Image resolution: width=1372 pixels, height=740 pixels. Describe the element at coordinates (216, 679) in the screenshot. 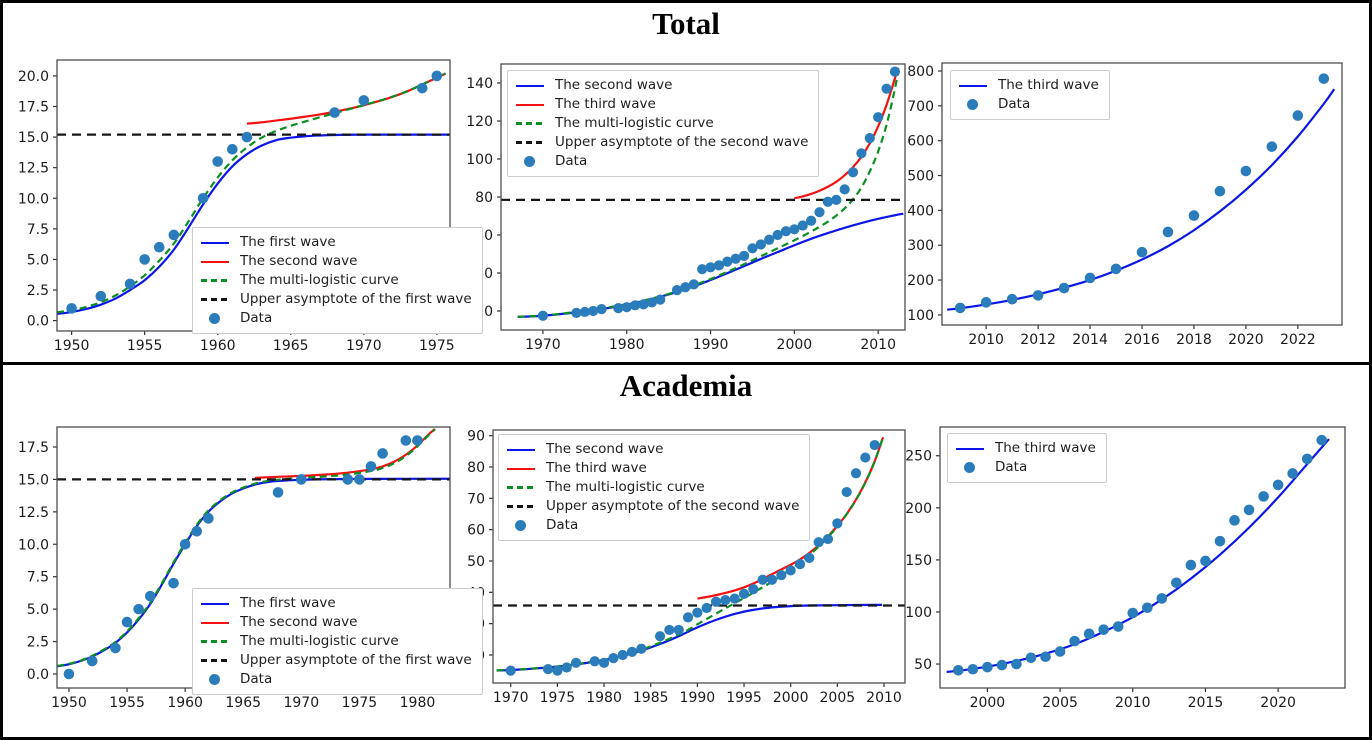

I see `legend-dot-icon` at that location.